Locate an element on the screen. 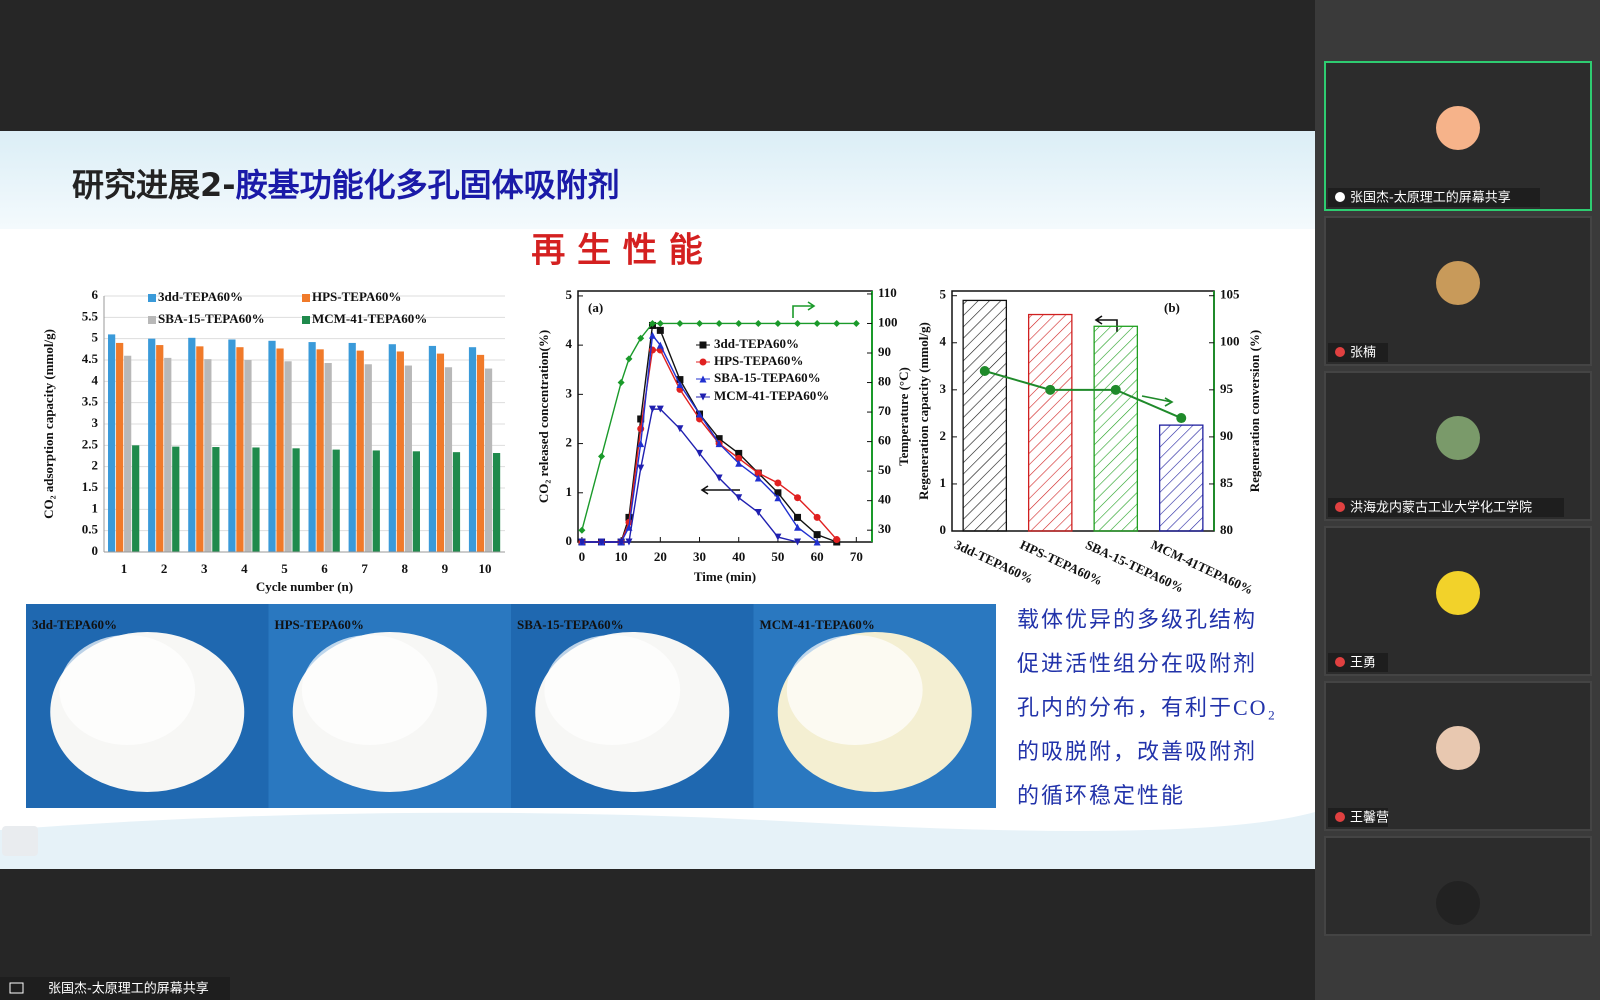 This screenshot has height=1000, width=1600. axis-label: CO₂ adsorption capacity (mmol/g) is located at coordinates (48, 424).